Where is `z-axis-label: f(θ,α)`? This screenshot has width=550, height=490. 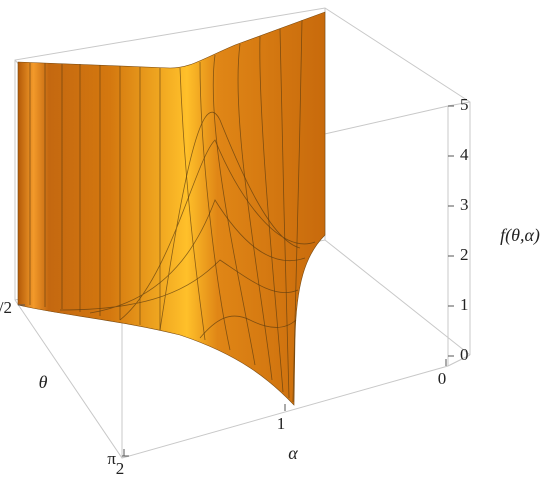 z-axis-label: f(θ,α) is located at coordinates (520, 235).